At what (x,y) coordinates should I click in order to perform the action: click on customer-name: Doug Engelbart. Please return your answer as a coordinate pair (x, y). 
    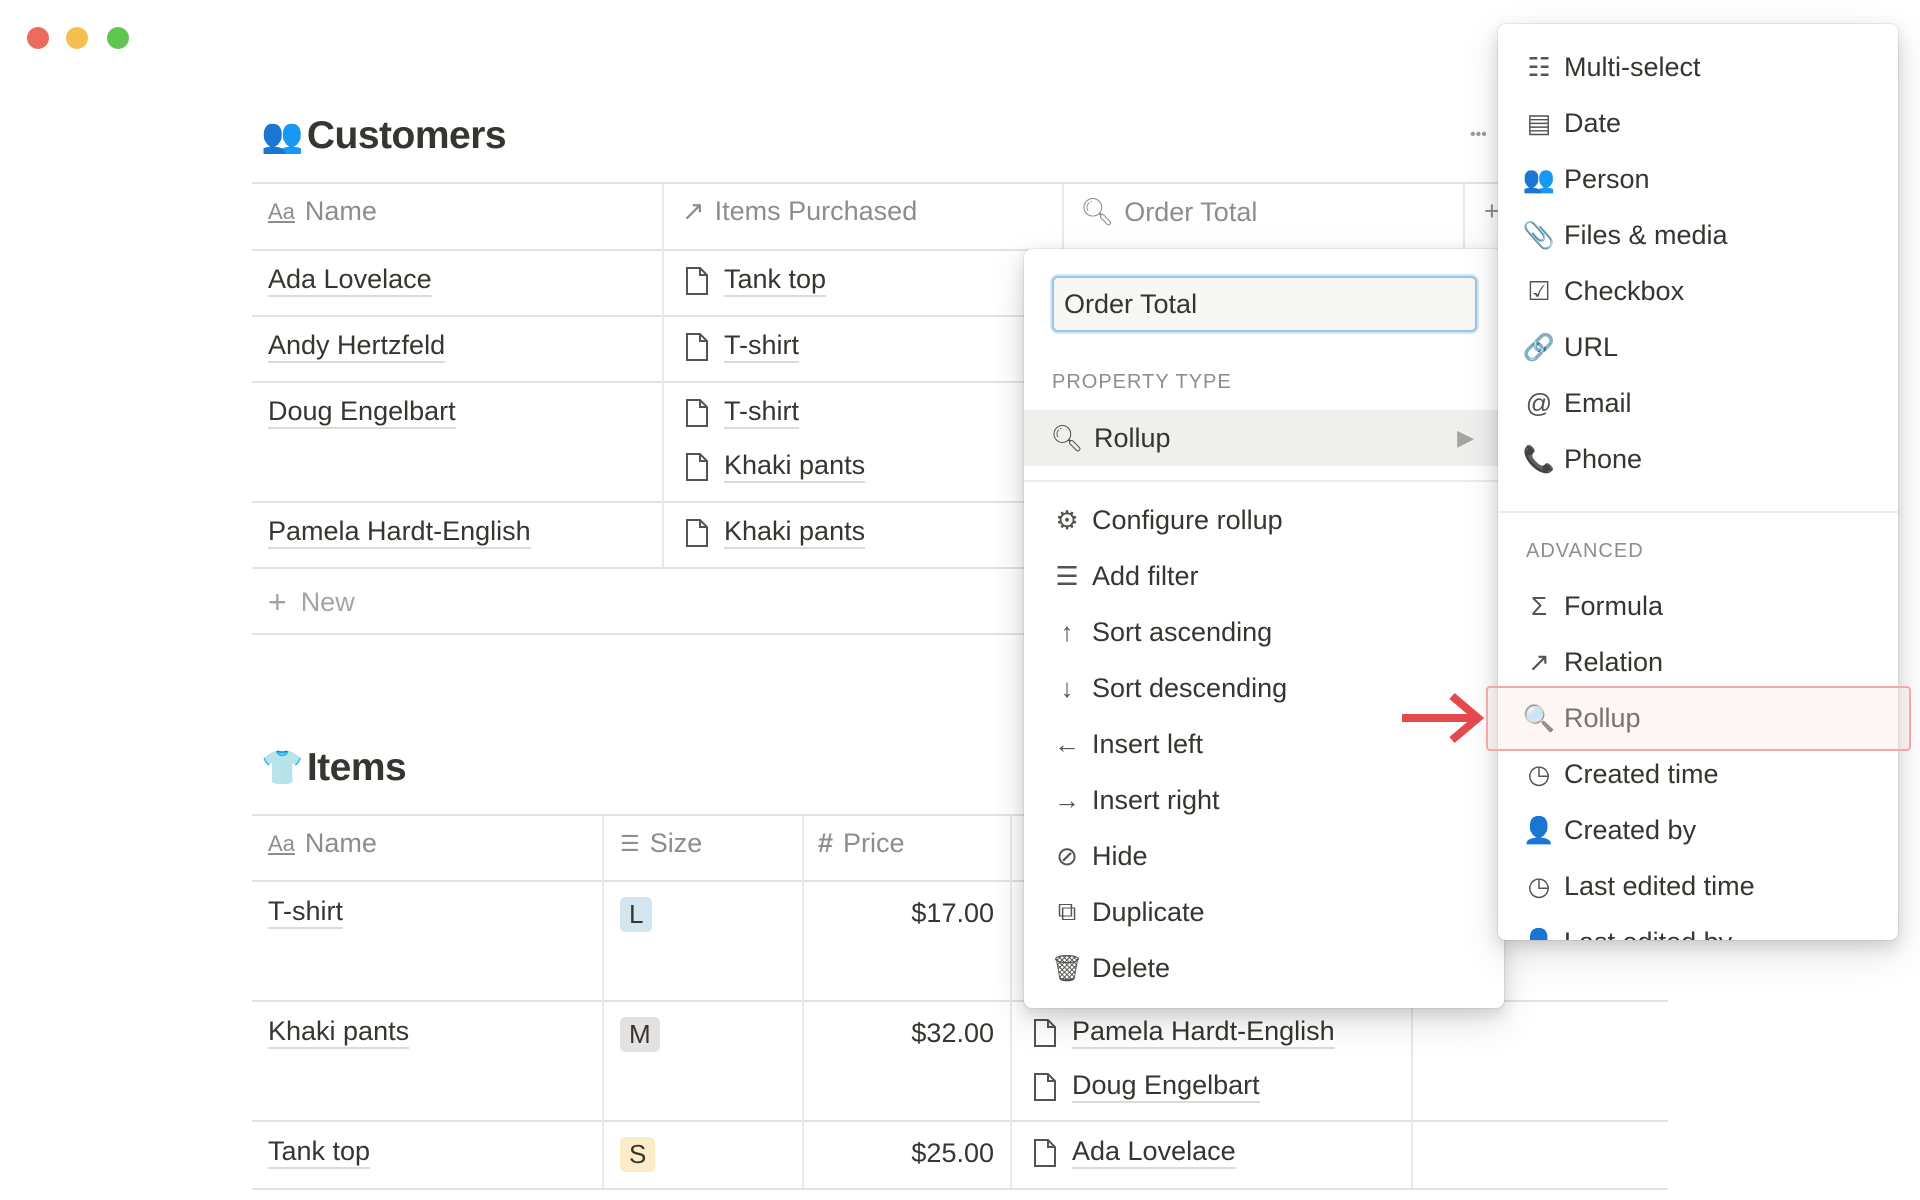
    Looking at the image, I should click on (362, 413).